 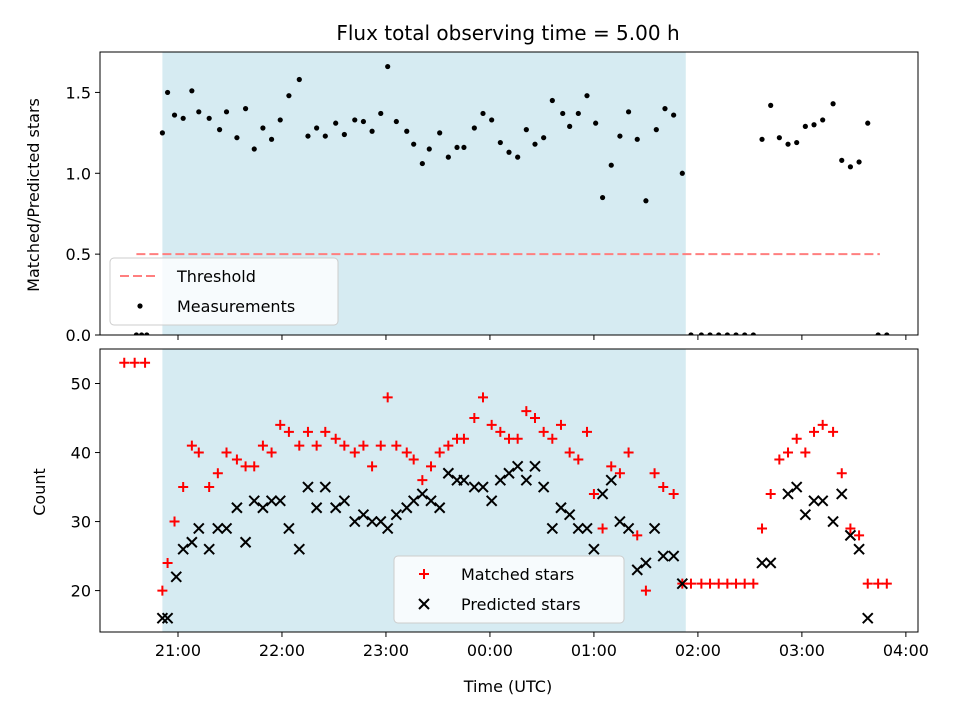 What do you see at coordinates (216, 276) in the screenshot?
I see `legend-label: Threshold` at bounding box center [216, 276].